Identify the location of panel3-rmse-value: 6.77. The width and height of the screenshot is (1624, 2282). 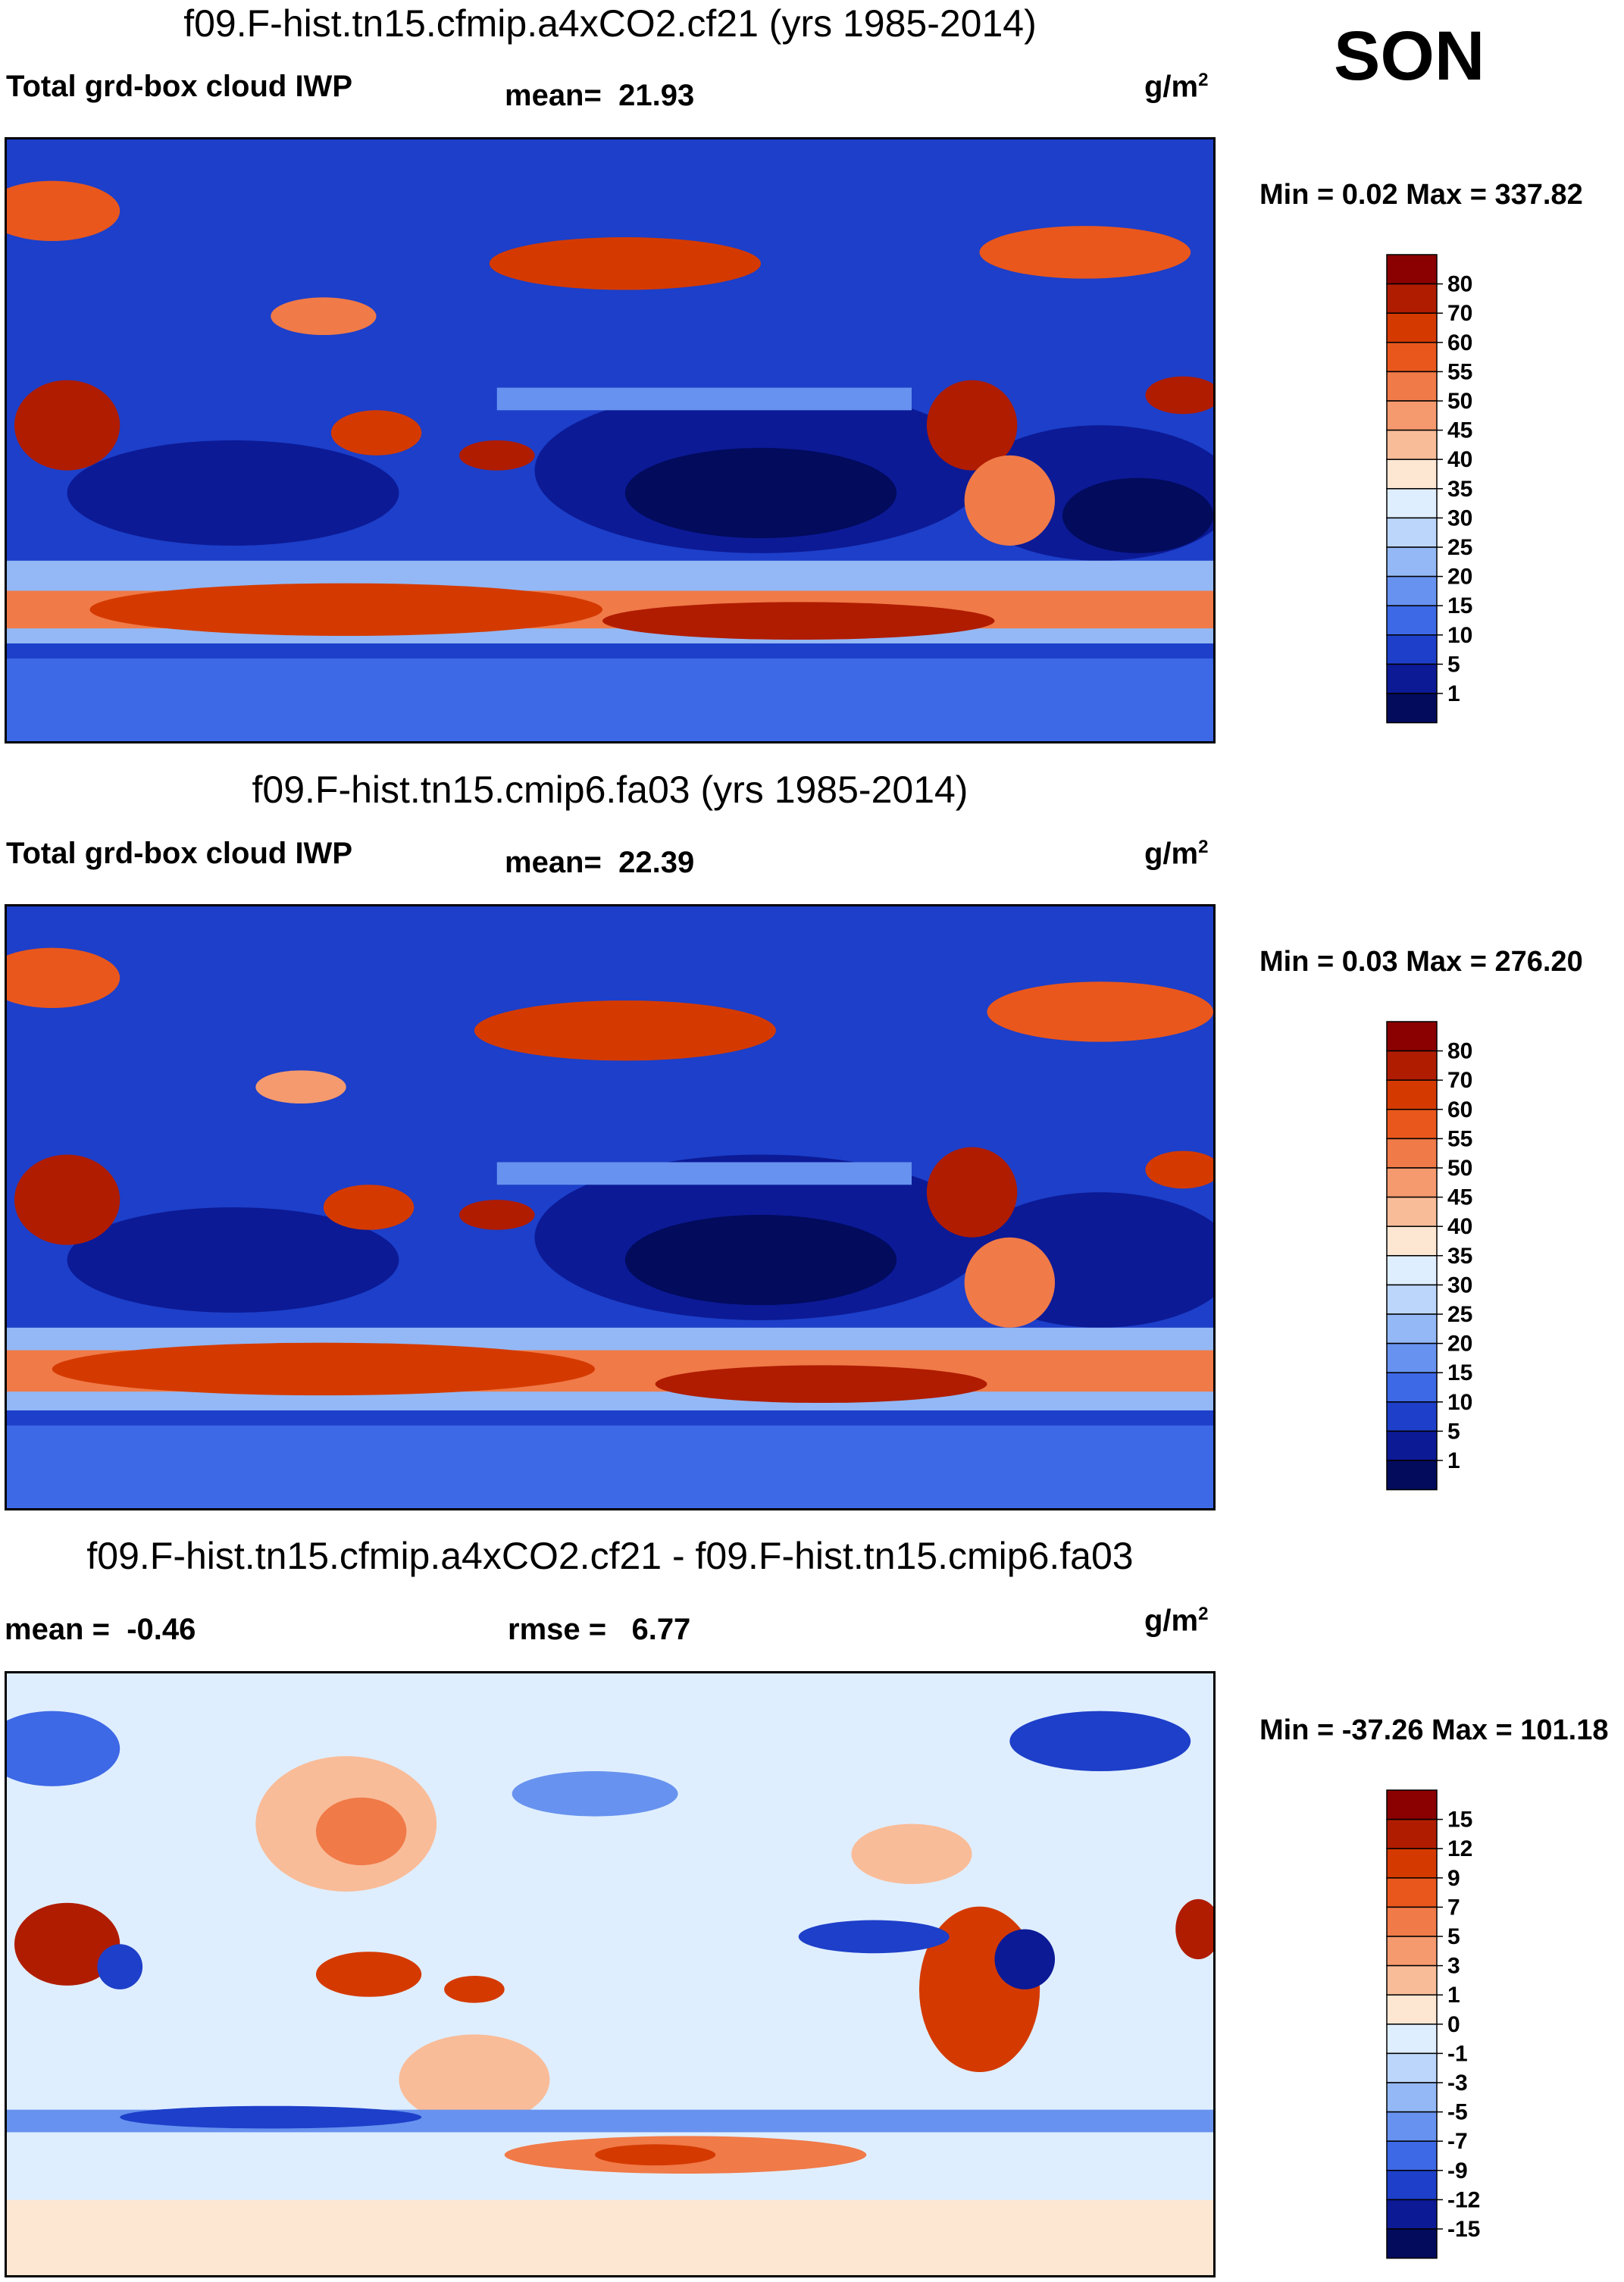
(661, 1629).